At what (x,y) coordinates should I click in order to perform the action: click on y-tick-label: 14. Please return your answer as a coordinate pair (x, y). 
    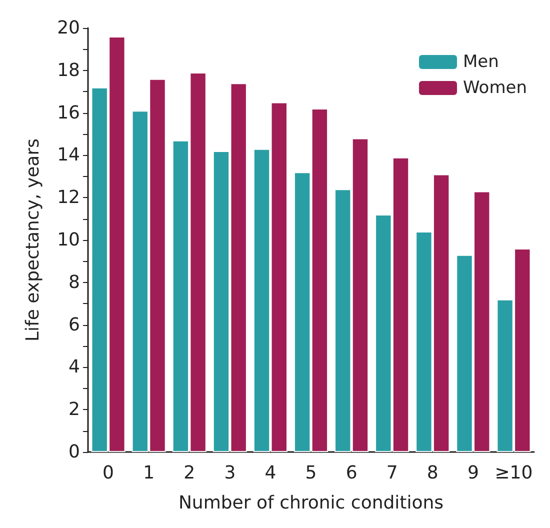
    Looking at the image, I should click on (68, 155).